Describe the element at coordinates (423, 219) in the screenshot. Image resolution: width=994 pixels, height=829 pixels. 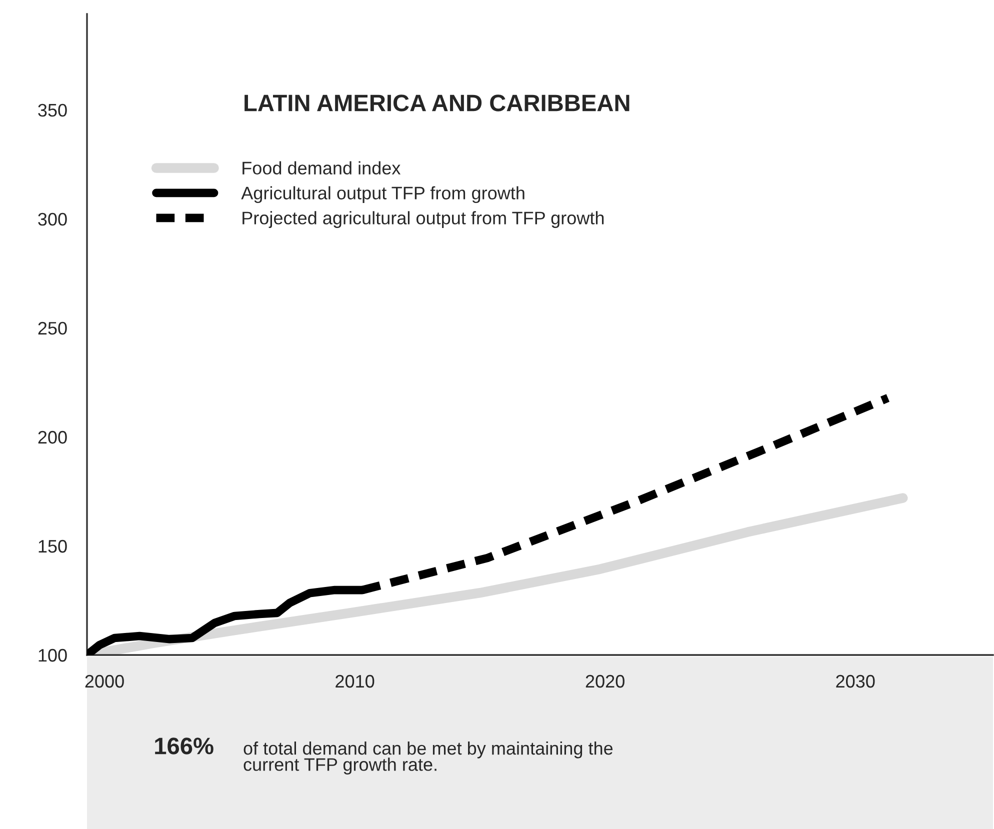
I see `legend-label: Projected agricultural output from TFP growth` at that location.